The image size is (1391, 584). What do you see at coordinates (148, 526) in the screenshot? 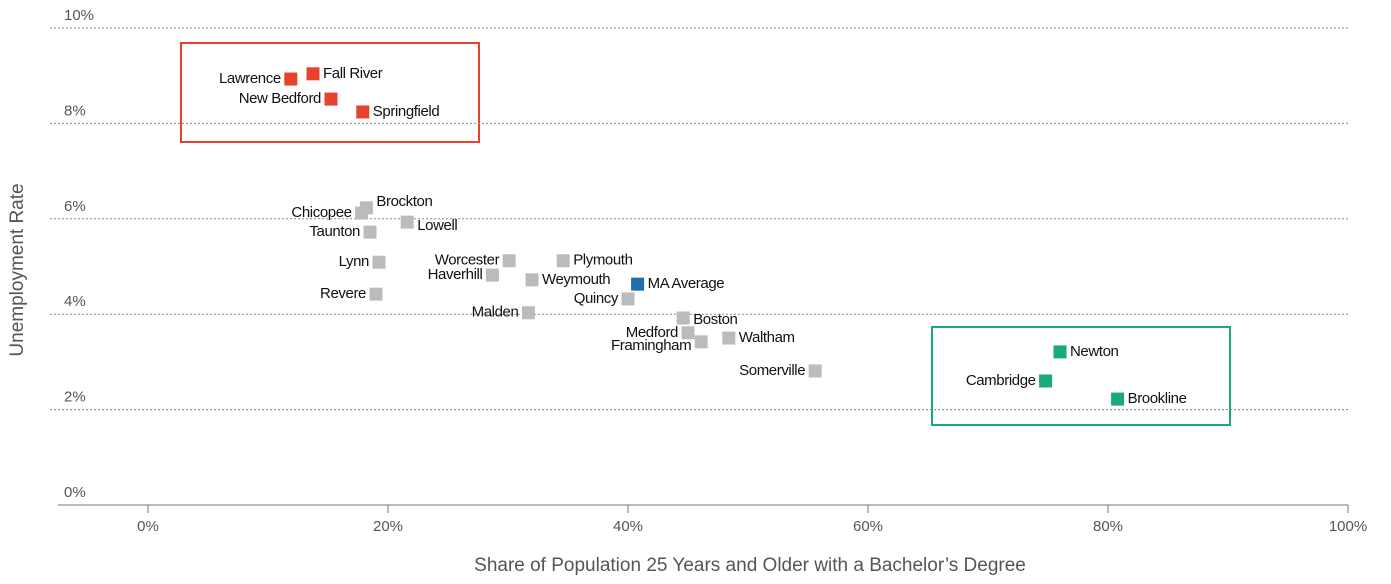
I see `x-tick-label: 0%` at bounding box center [148, 526].